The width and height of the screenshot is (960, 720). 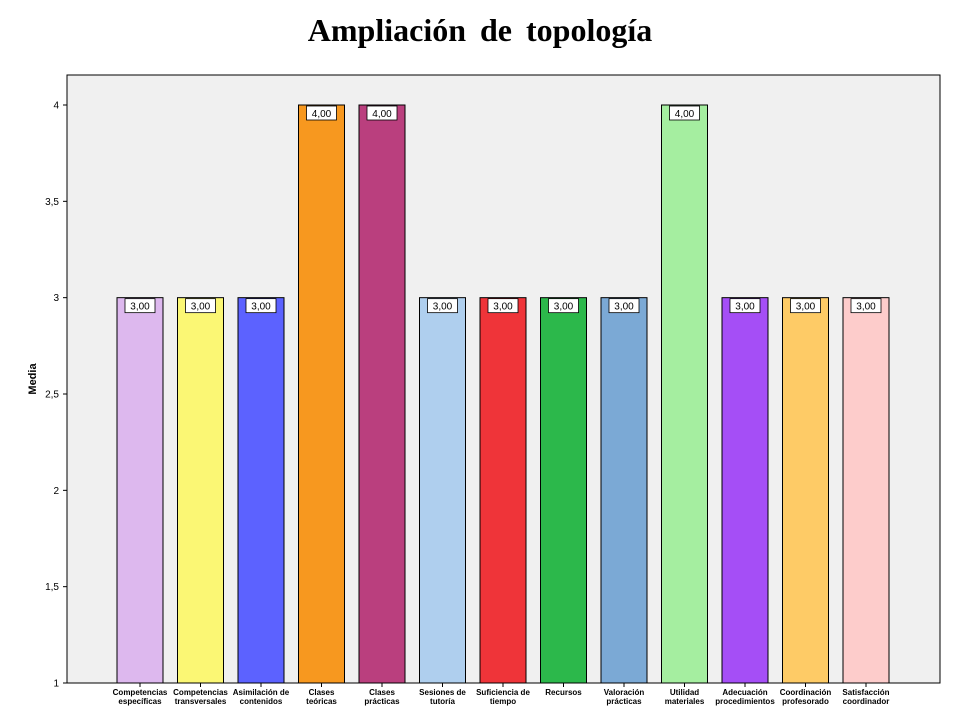 I want to click on x-tick-label: transversales, so click(x=201, y=701).